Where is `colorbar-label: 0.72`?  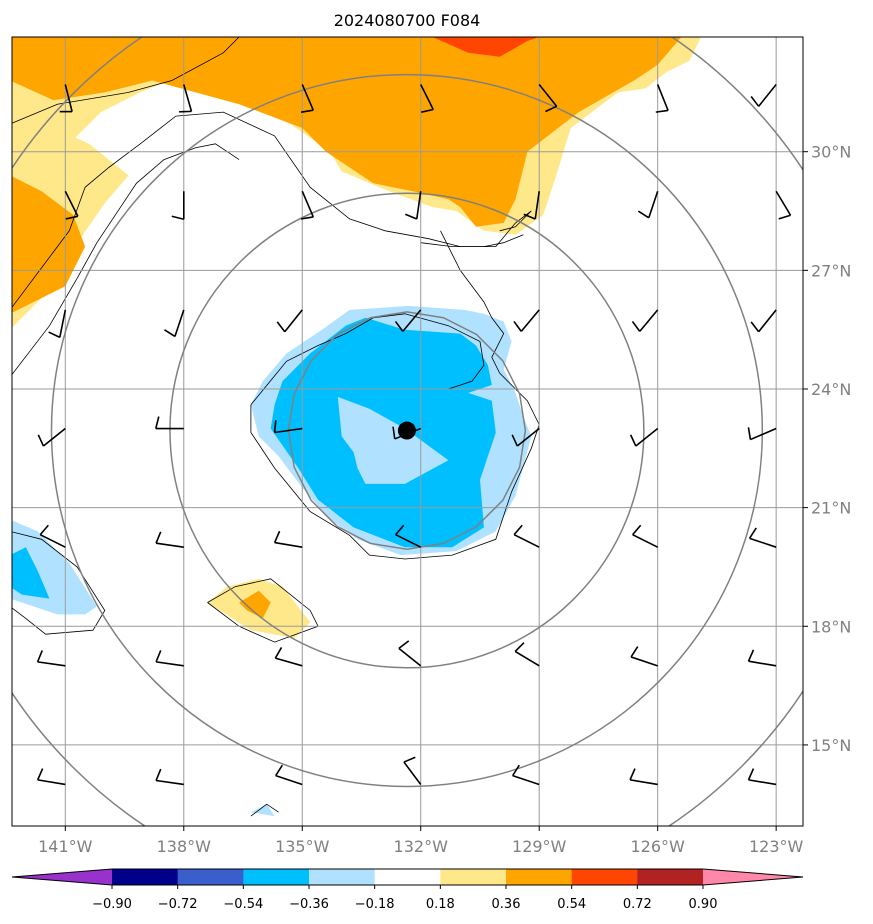
colorbar-label: 0.72 is located at coordinates (637, 904).